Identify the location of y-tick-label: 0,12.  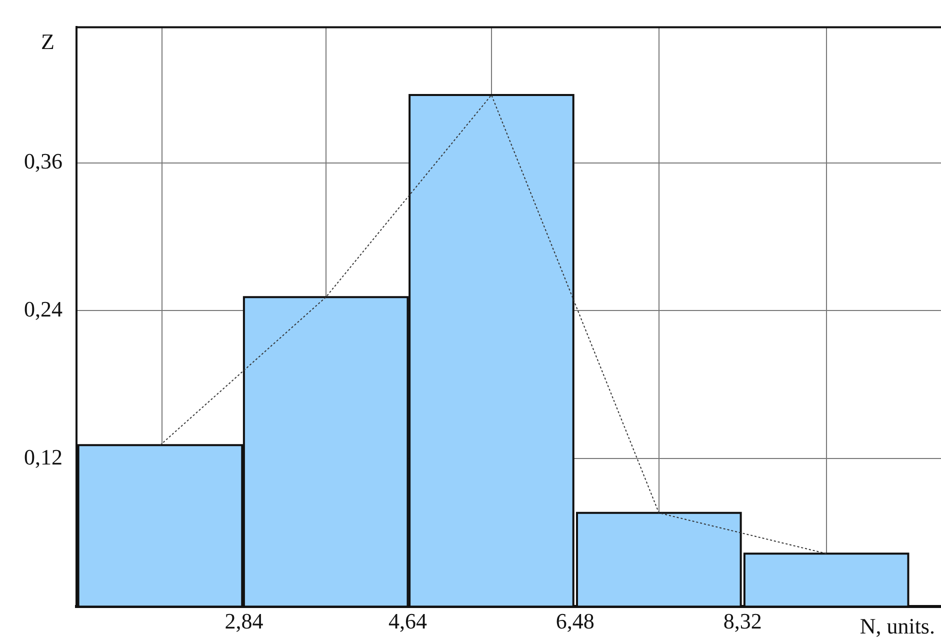
(43, 457).